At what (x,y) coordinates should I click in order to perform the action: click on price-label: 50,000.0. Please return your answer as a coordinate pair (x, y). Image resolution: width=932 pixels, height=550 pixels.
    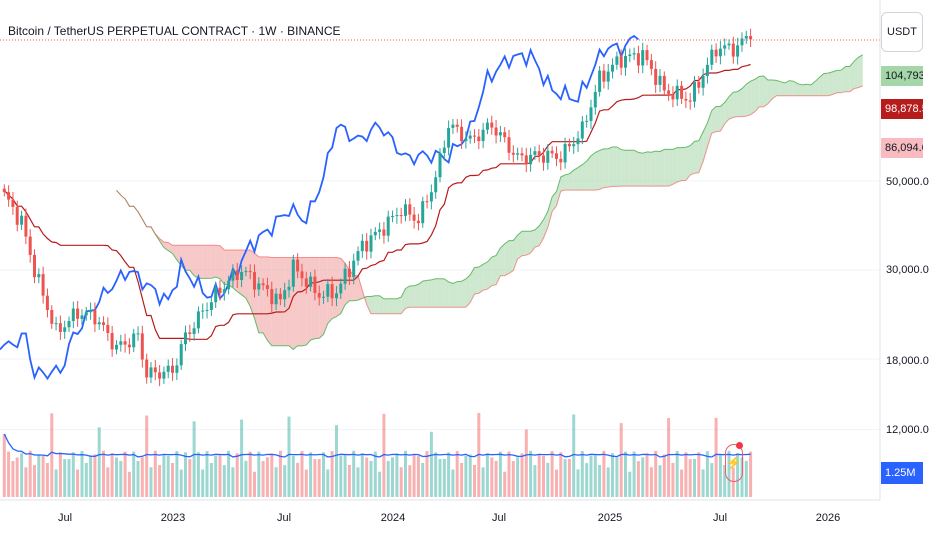
    Looking at the image, I should click on (907, 182).